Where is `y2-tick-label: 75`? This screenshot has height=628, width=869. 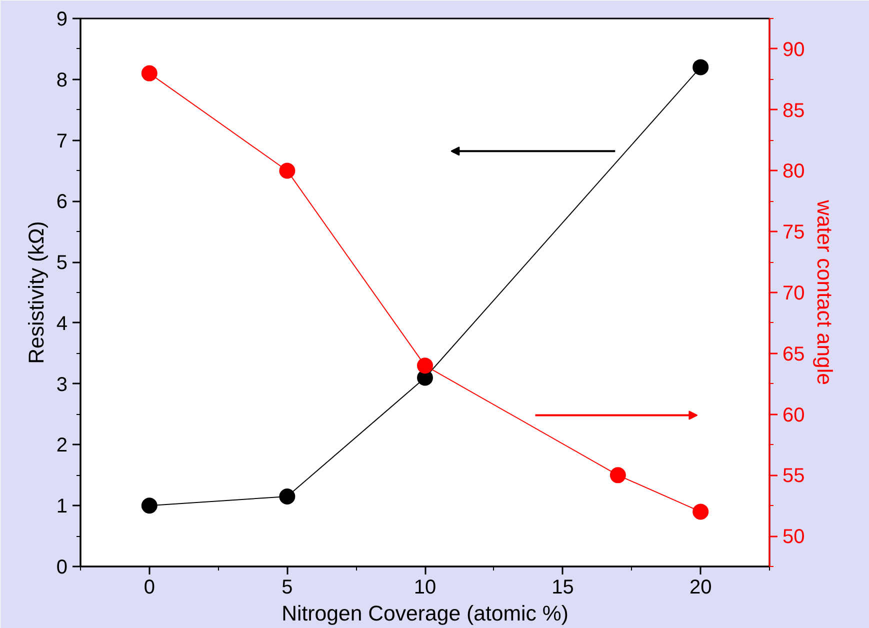 y2-tick-label: 75 is located at coordinates (793, 233).